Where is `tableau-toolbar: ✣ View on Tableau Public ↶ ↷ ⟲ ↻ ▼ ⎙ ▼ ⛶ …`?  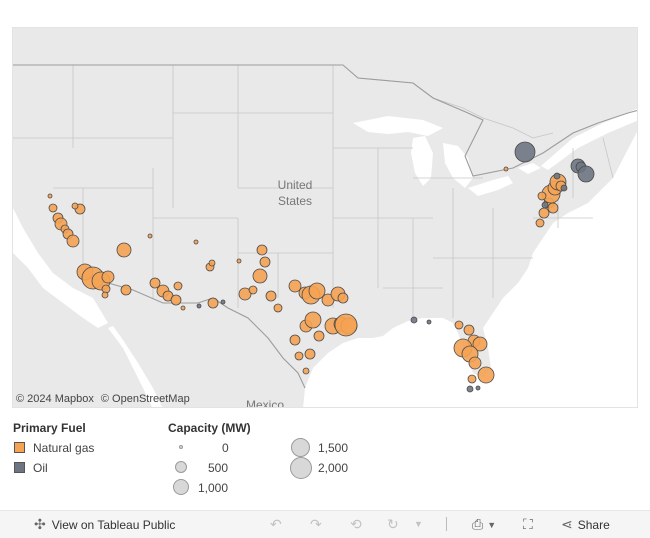
tableau-toolbar: ✣ View on Tableau Public ↶ ↷ ⟲ ↻ ▼ ⎙ ▼ ⛶ … is located at coordinates (325, 524).